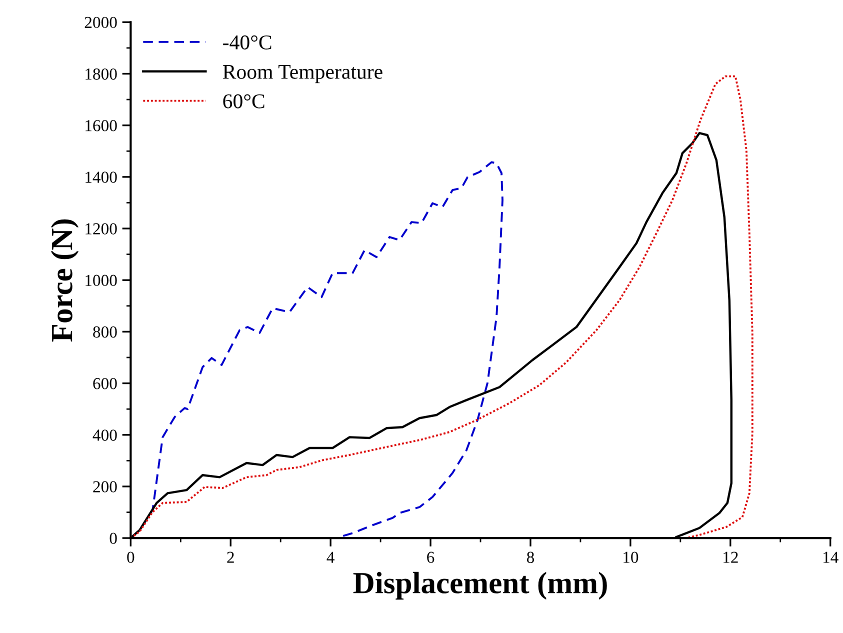  Describe the element at coordinates (302, 74) in the screenshot. I see `legend-label: Room Temperature` at that location.